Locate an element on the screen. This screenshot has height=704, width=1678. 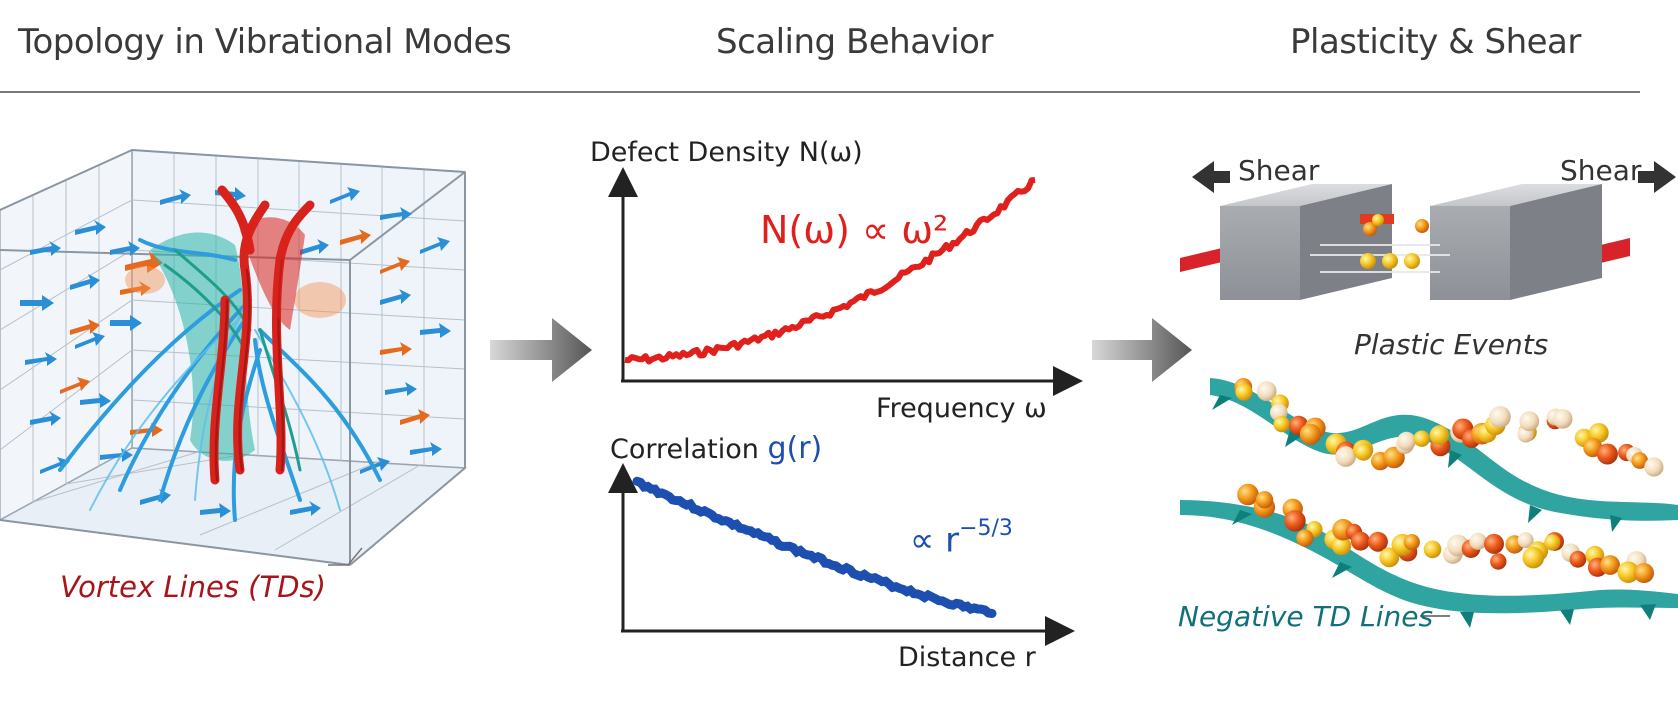
shear-apparatus is located at coordinates (1428, 230).